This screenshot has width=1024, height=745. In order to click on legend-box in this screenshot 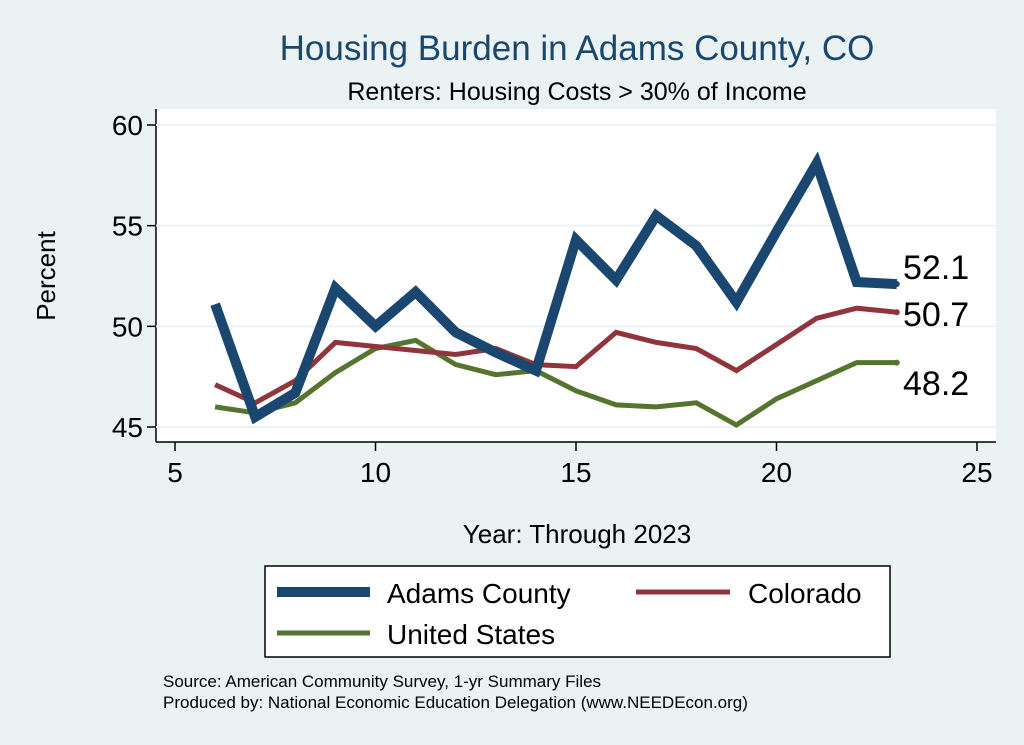, I will do `click(577, 611)`.